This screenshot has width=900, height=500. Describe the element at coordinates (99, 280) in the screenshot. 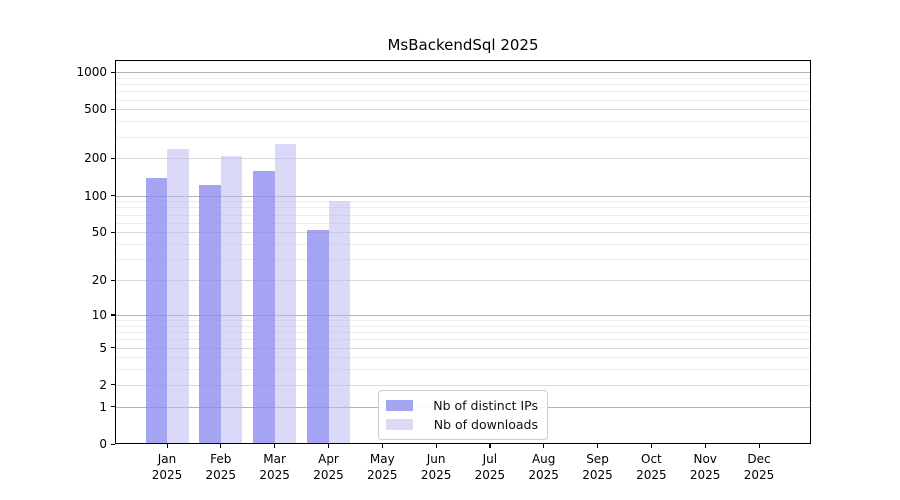

I see `y-tick-label-20: 20` at that location.